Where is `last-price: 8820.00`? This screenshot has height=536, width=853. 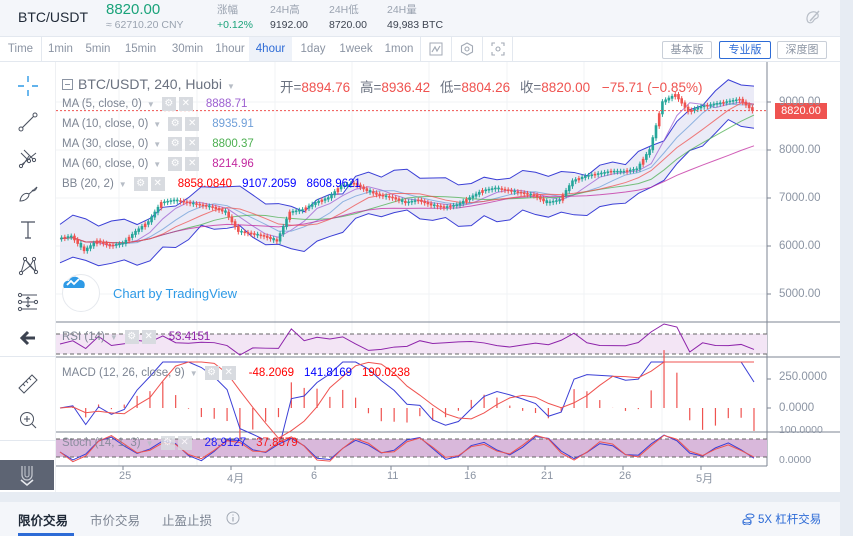 last-price: 8820.00 is located at coordinates (133, 9).